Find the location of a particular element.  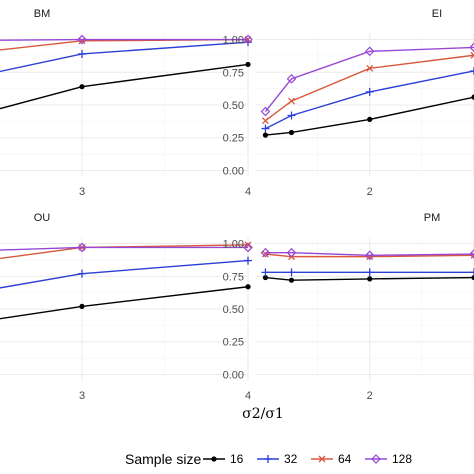

legend-item-32: 32 is located at coordinates (277, 459).